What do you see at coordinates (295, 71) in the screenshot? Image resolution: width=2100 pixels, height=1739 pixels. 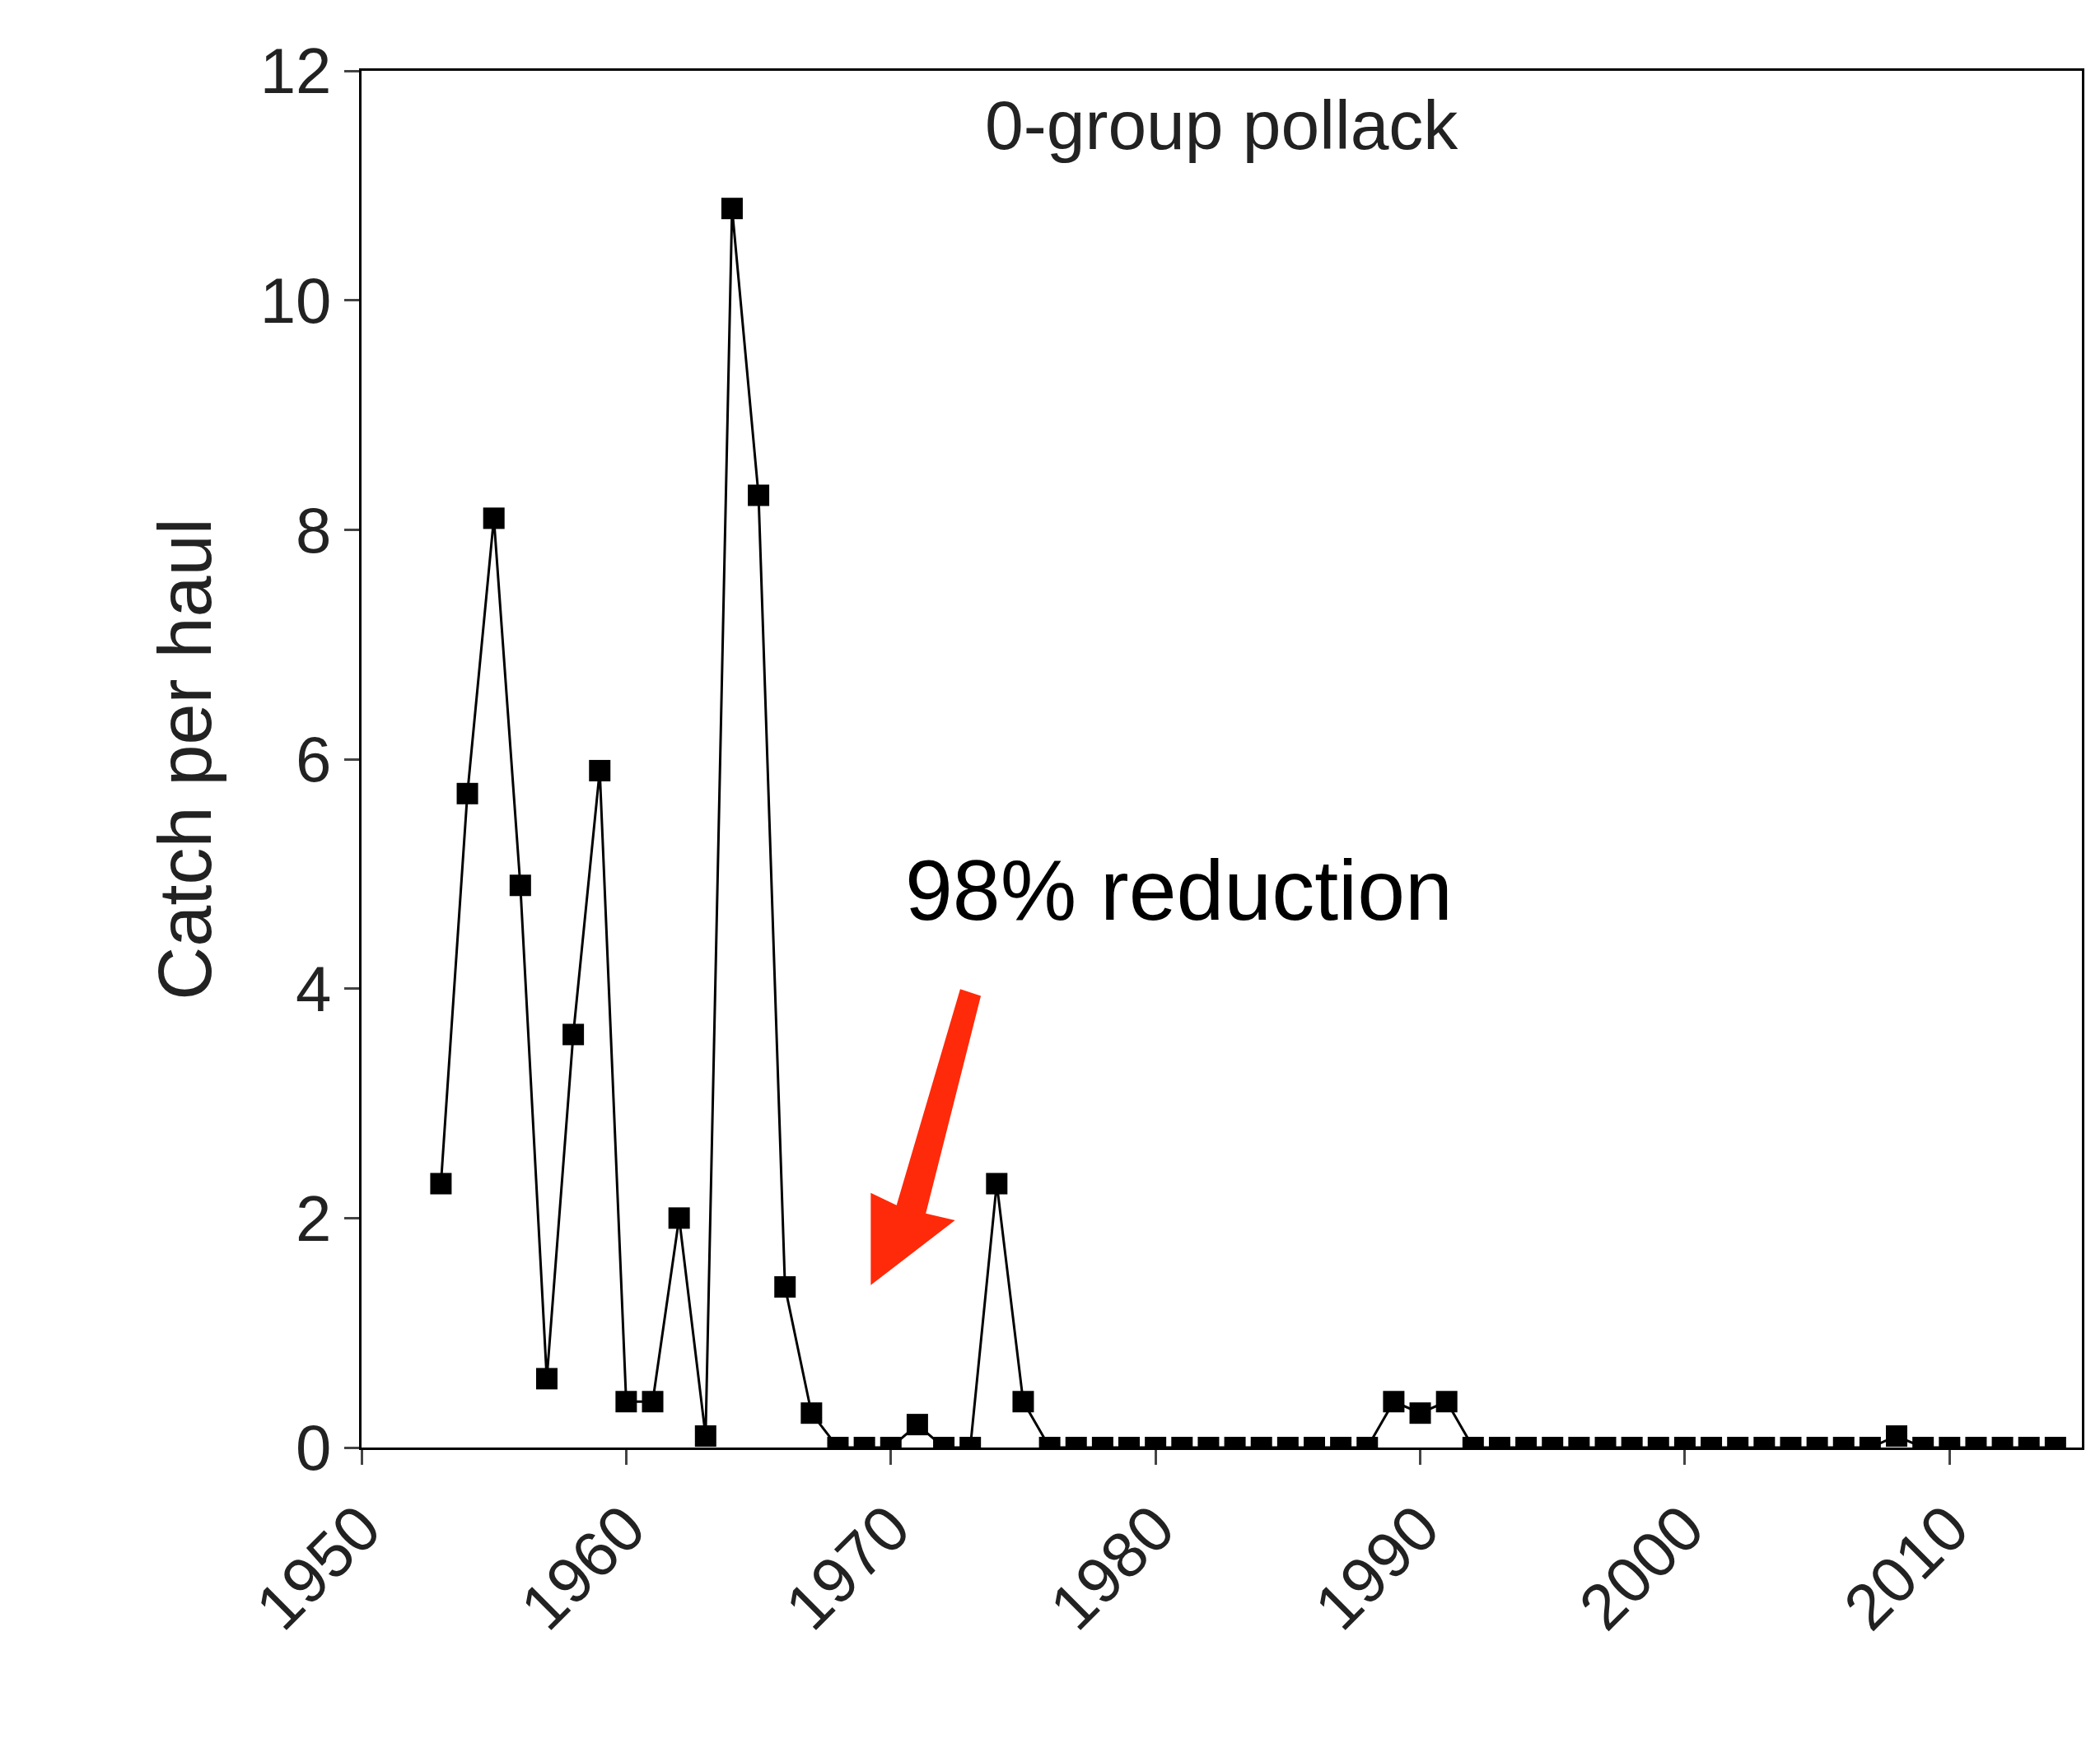 I see `y-tick-label: 12` at bounding box center [295, 71].